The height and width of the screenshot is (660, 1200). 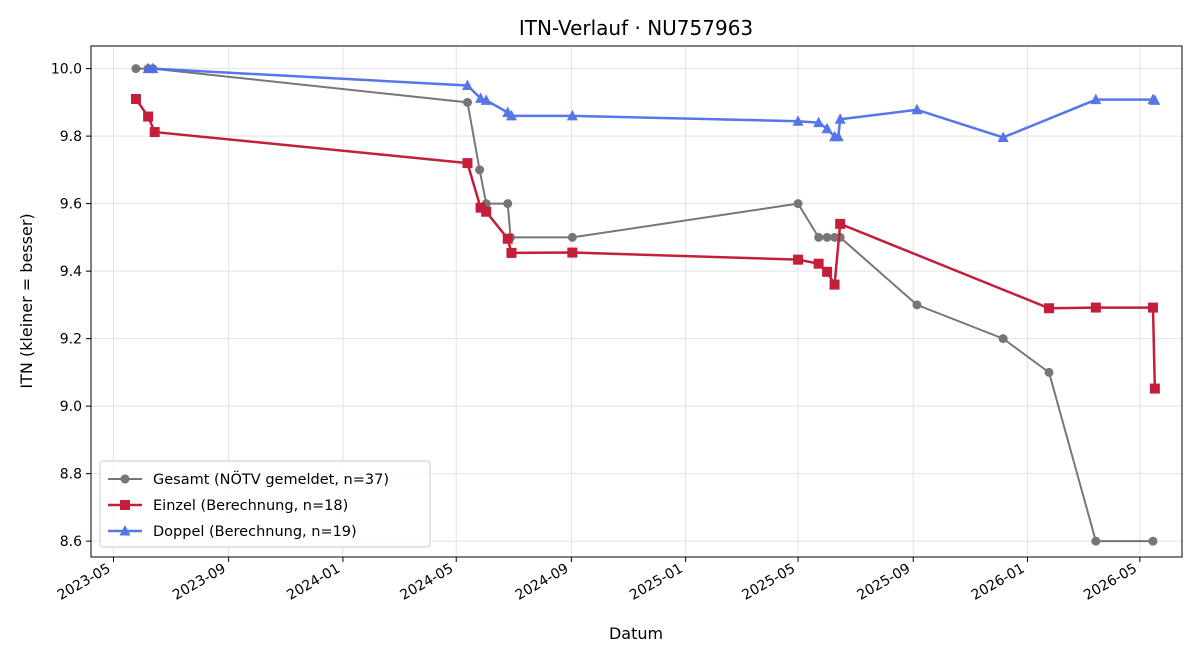 What do you see at coordinates (427, 582) in the screenshot?
I see `x-tick-label: 2024-05` at bounding box center [427, 582].